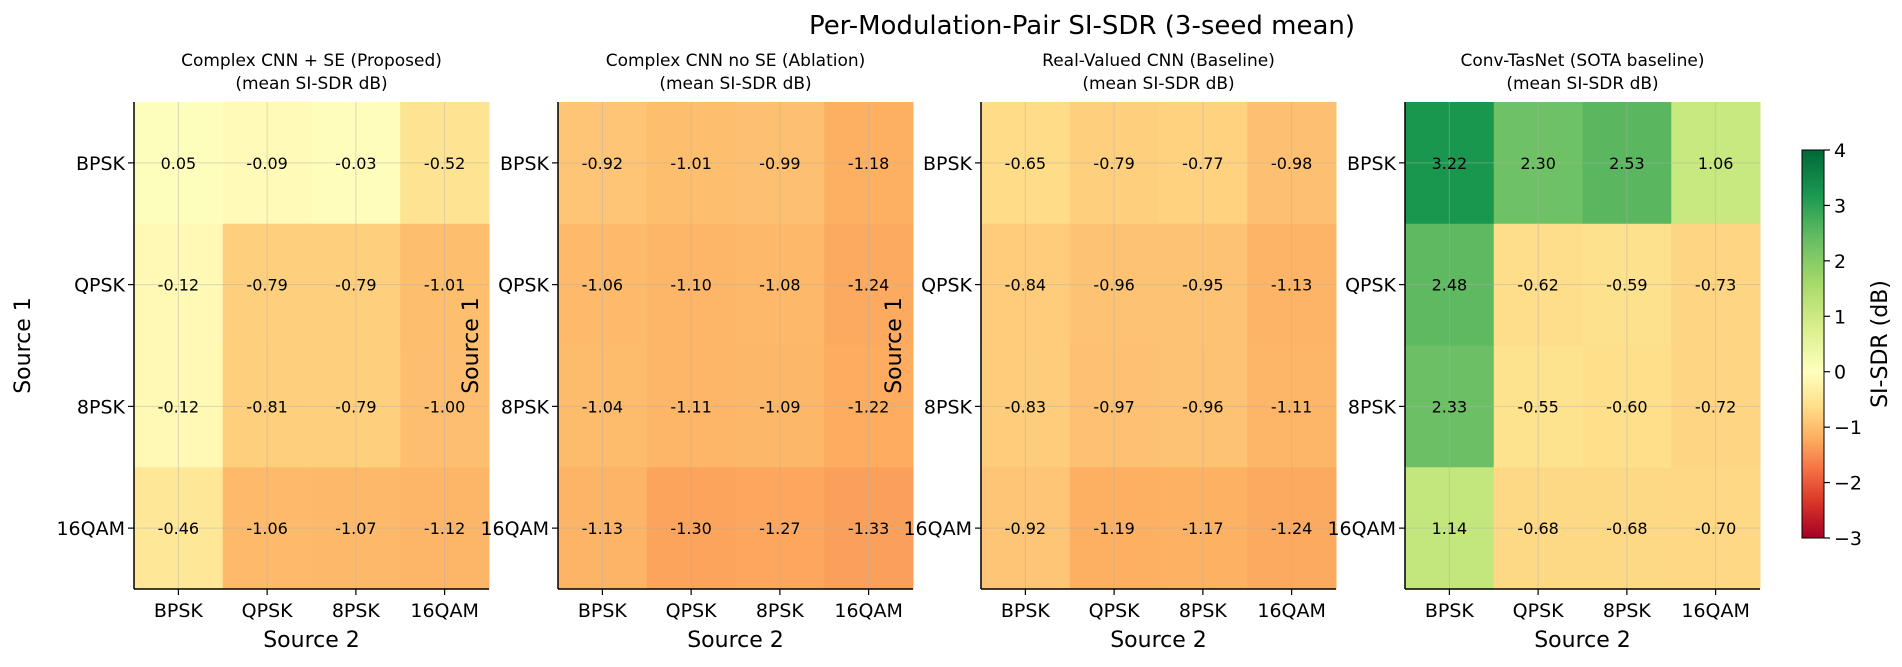  What do you see at coordinates (1202, 285) in the screenshot?
I see `cell-value-label: -0.95` at bounding box center [1202, 285].